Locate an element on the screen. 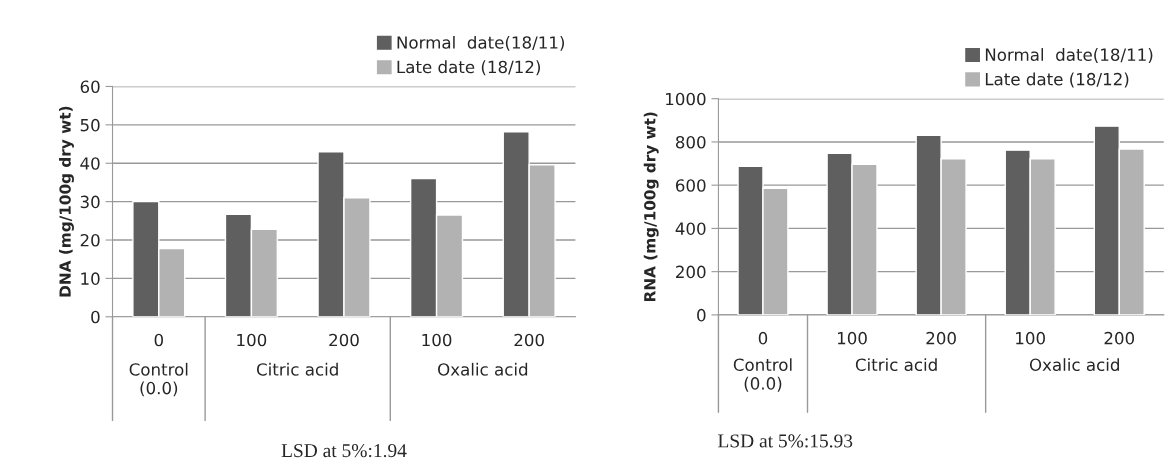  y-tick-label: 200 is located at coordinates (691, 272).